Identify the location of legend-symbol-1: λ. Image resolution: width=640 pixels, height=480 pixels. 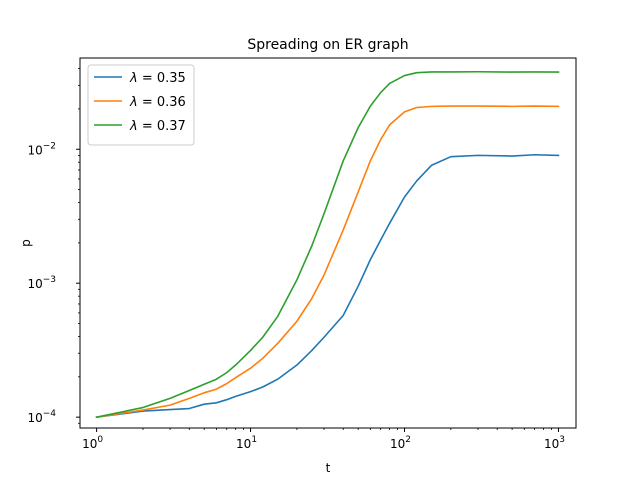
(133, 102).